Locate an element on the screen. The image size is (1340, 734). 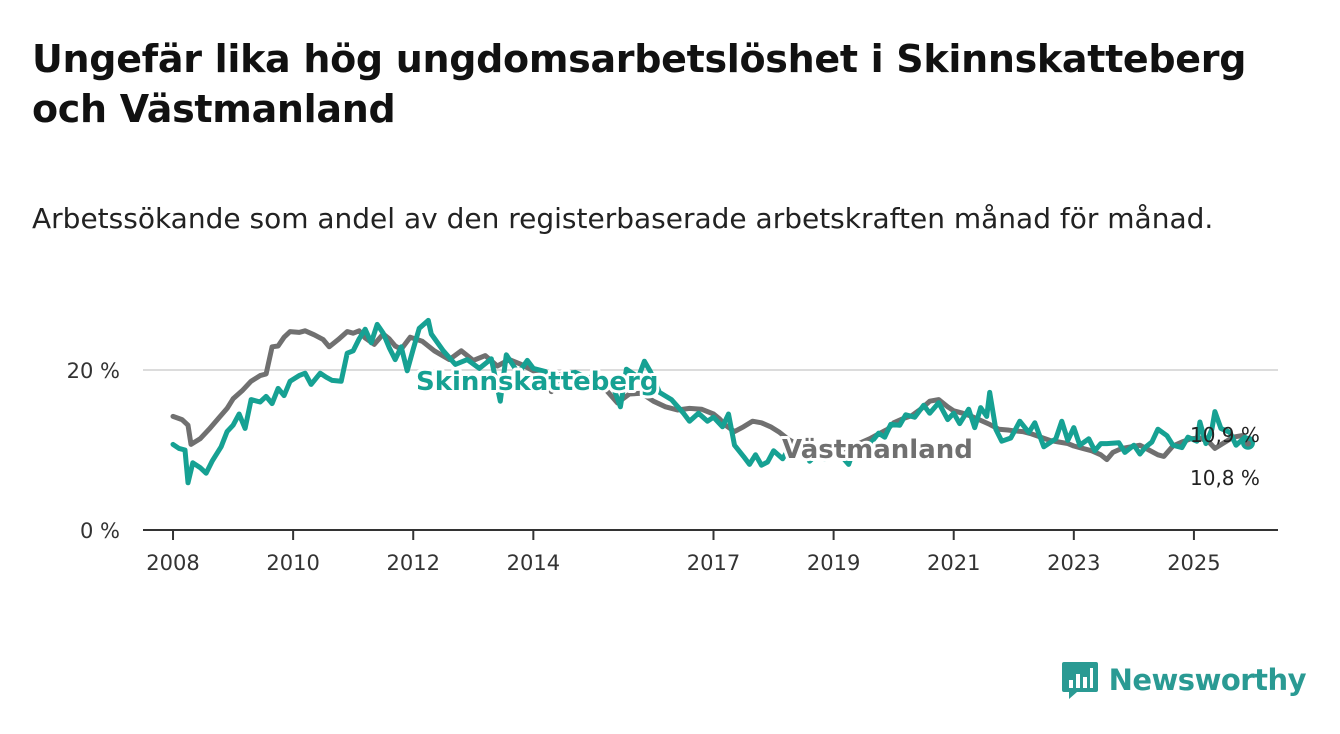
bar-chart-icon is located at coordinates (1079, 680).